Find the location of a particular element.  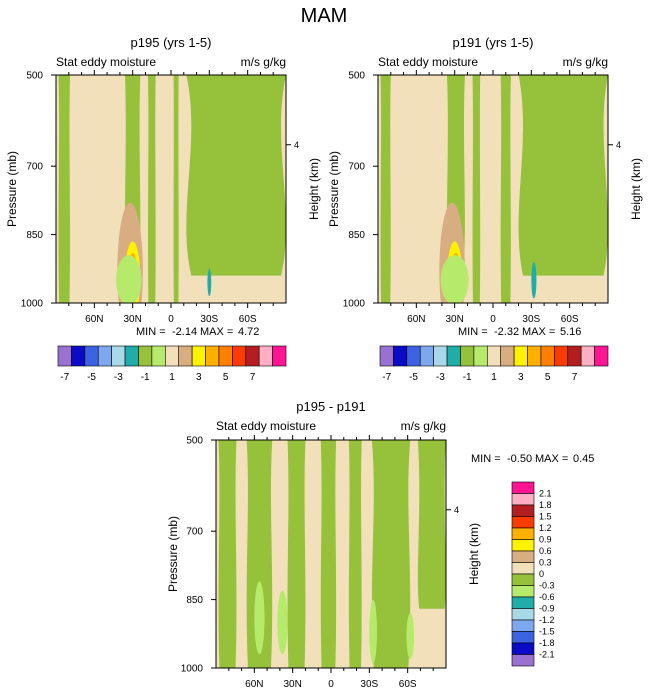

colorbar-label: -2.1 is located at coordinates (547, 655).